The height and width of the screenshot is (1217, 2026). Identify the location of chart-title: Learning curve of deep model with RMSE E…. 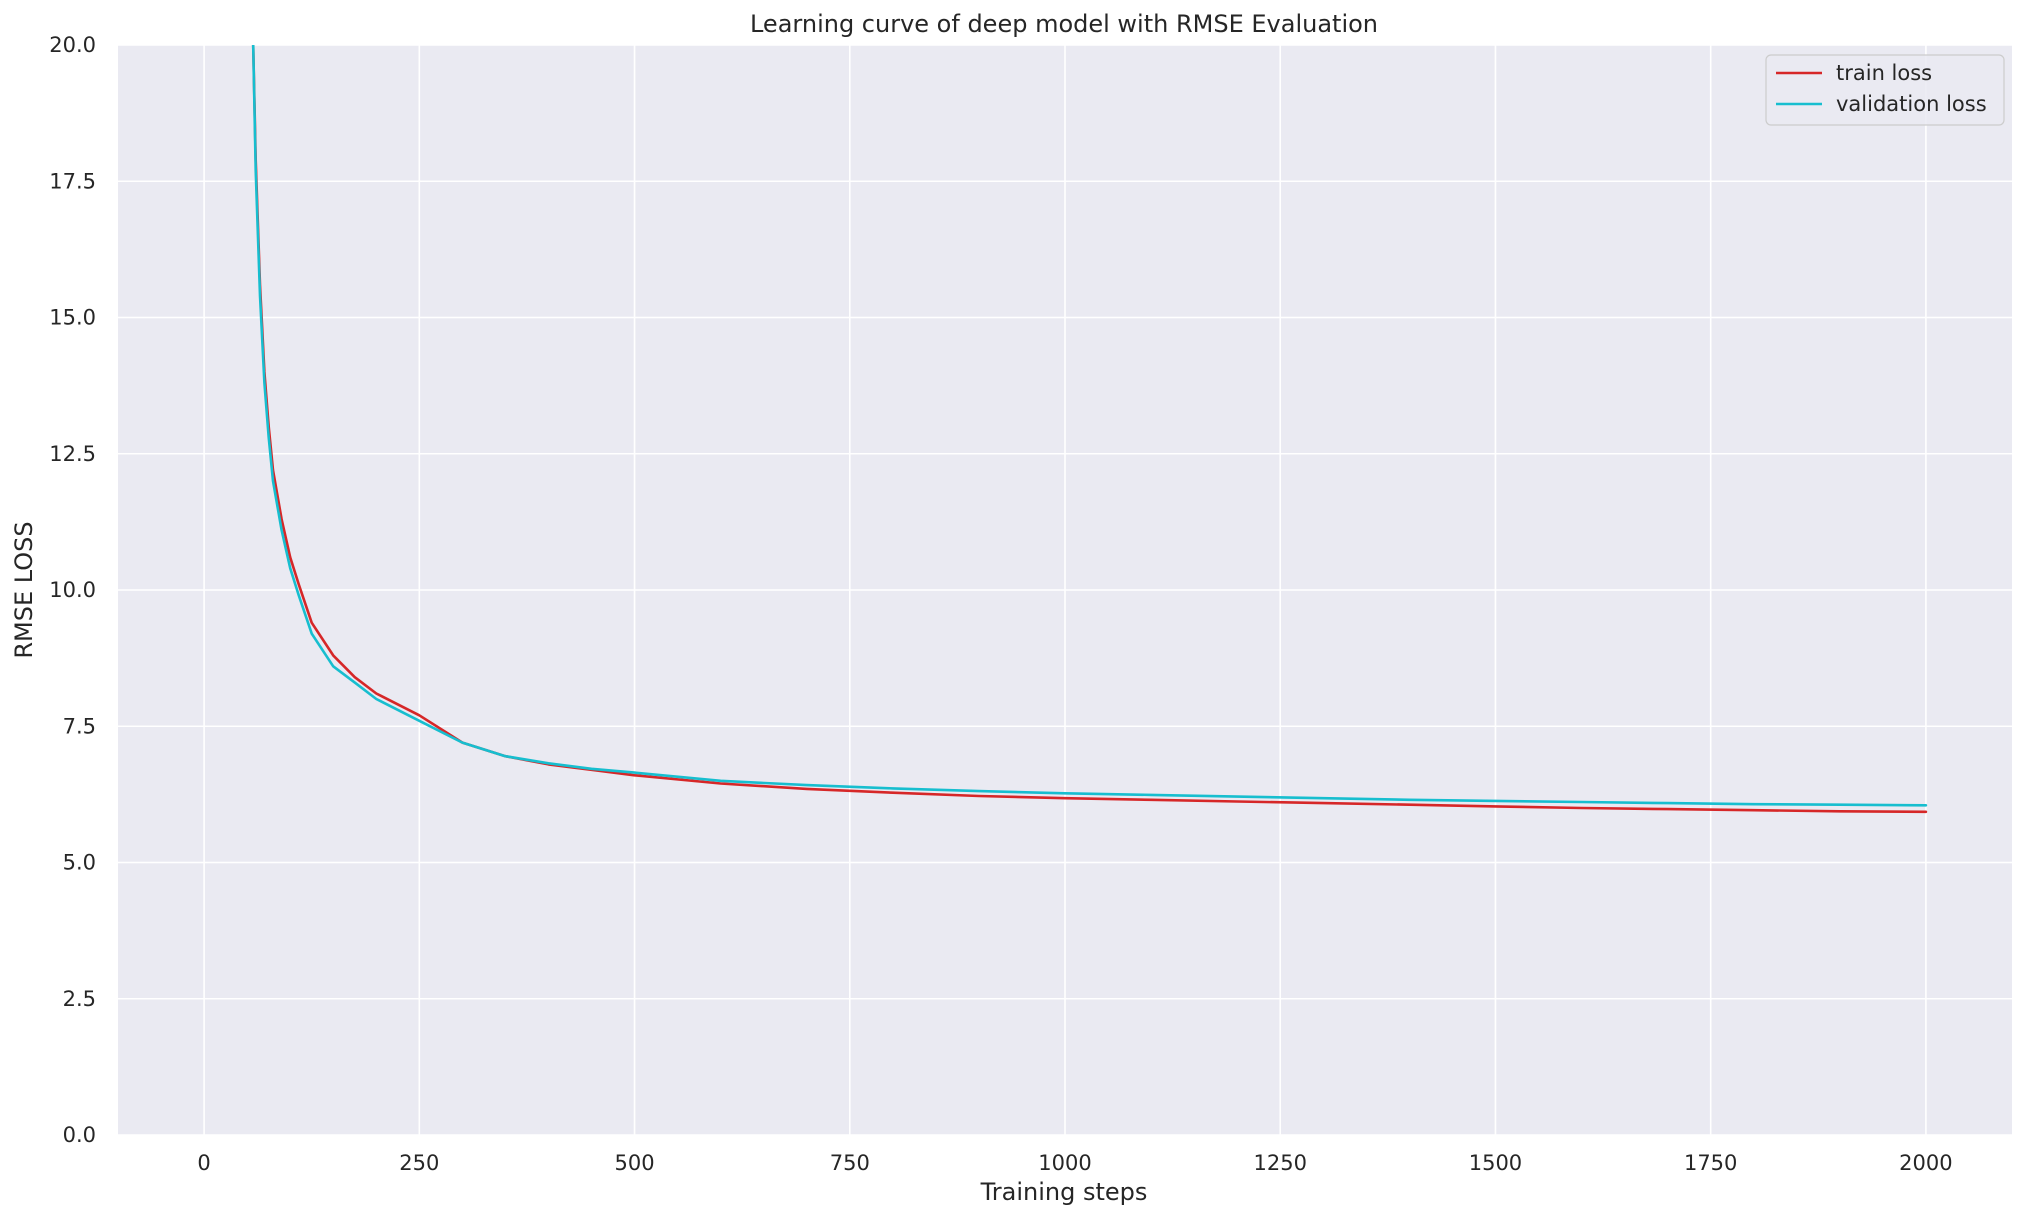
(1064, 24).